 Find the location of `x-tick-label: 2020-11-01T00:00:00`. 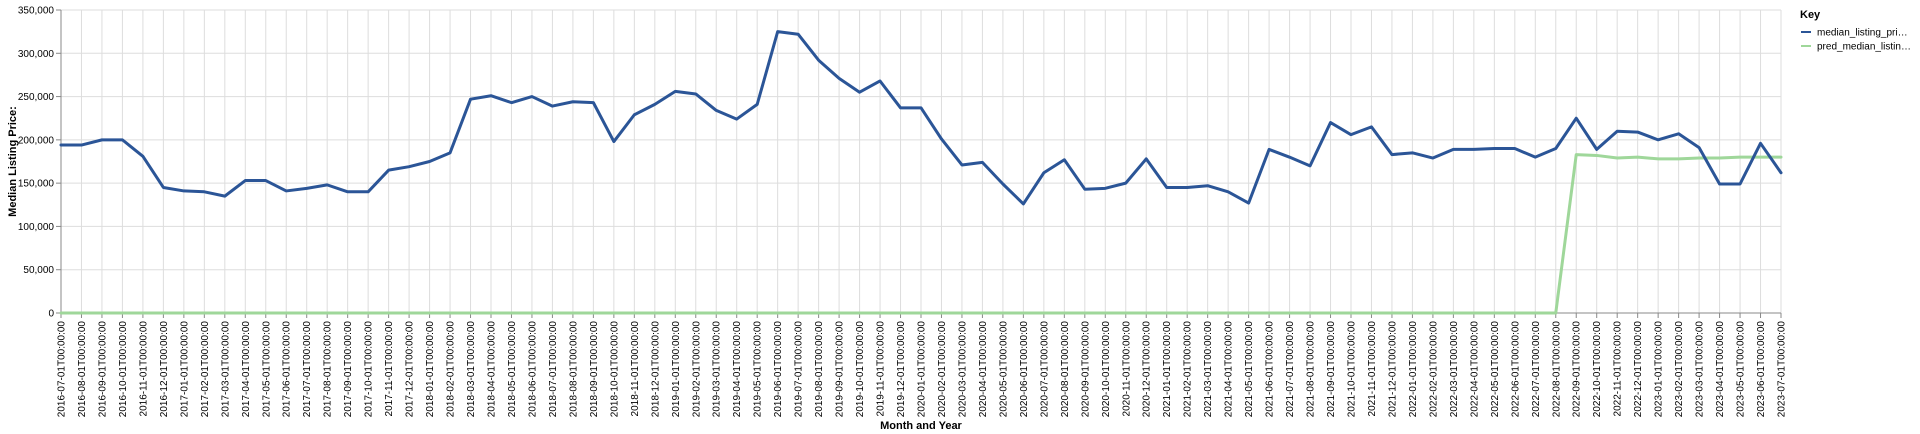

x-tick-label: 2020-11-01T00:00:00 is located at coordinates (1126, 369).